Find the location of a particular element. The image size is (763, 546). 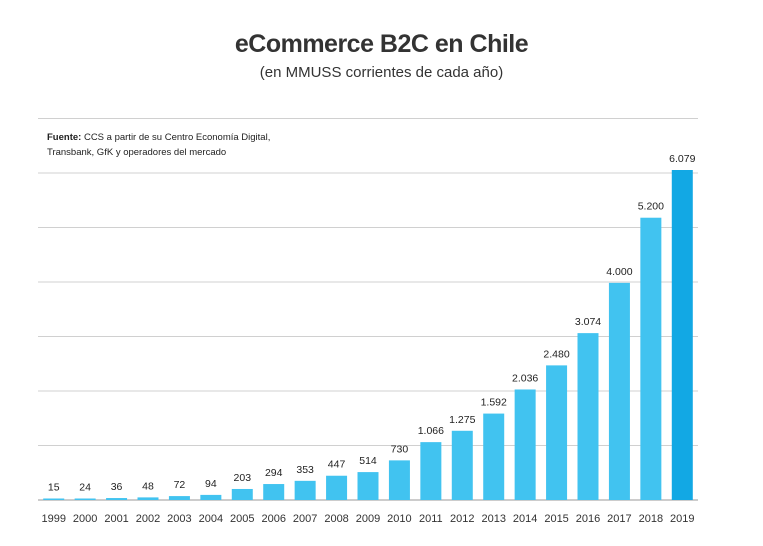

bar-2014 is located at coordinates (525, 444).